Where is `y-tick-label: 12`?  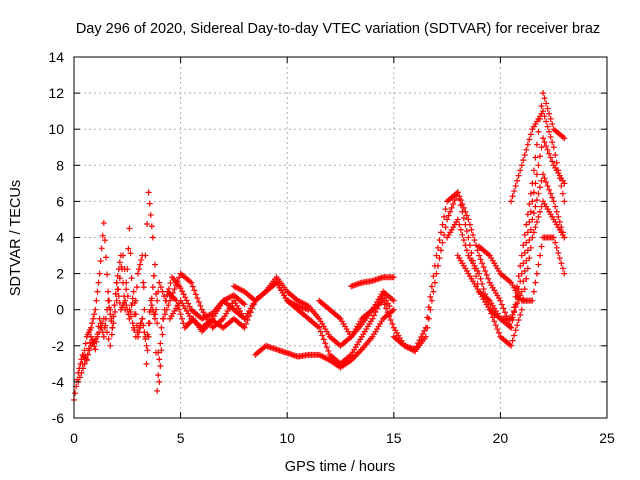
y-tick-label: 12 is located at coordinates (56, 93).